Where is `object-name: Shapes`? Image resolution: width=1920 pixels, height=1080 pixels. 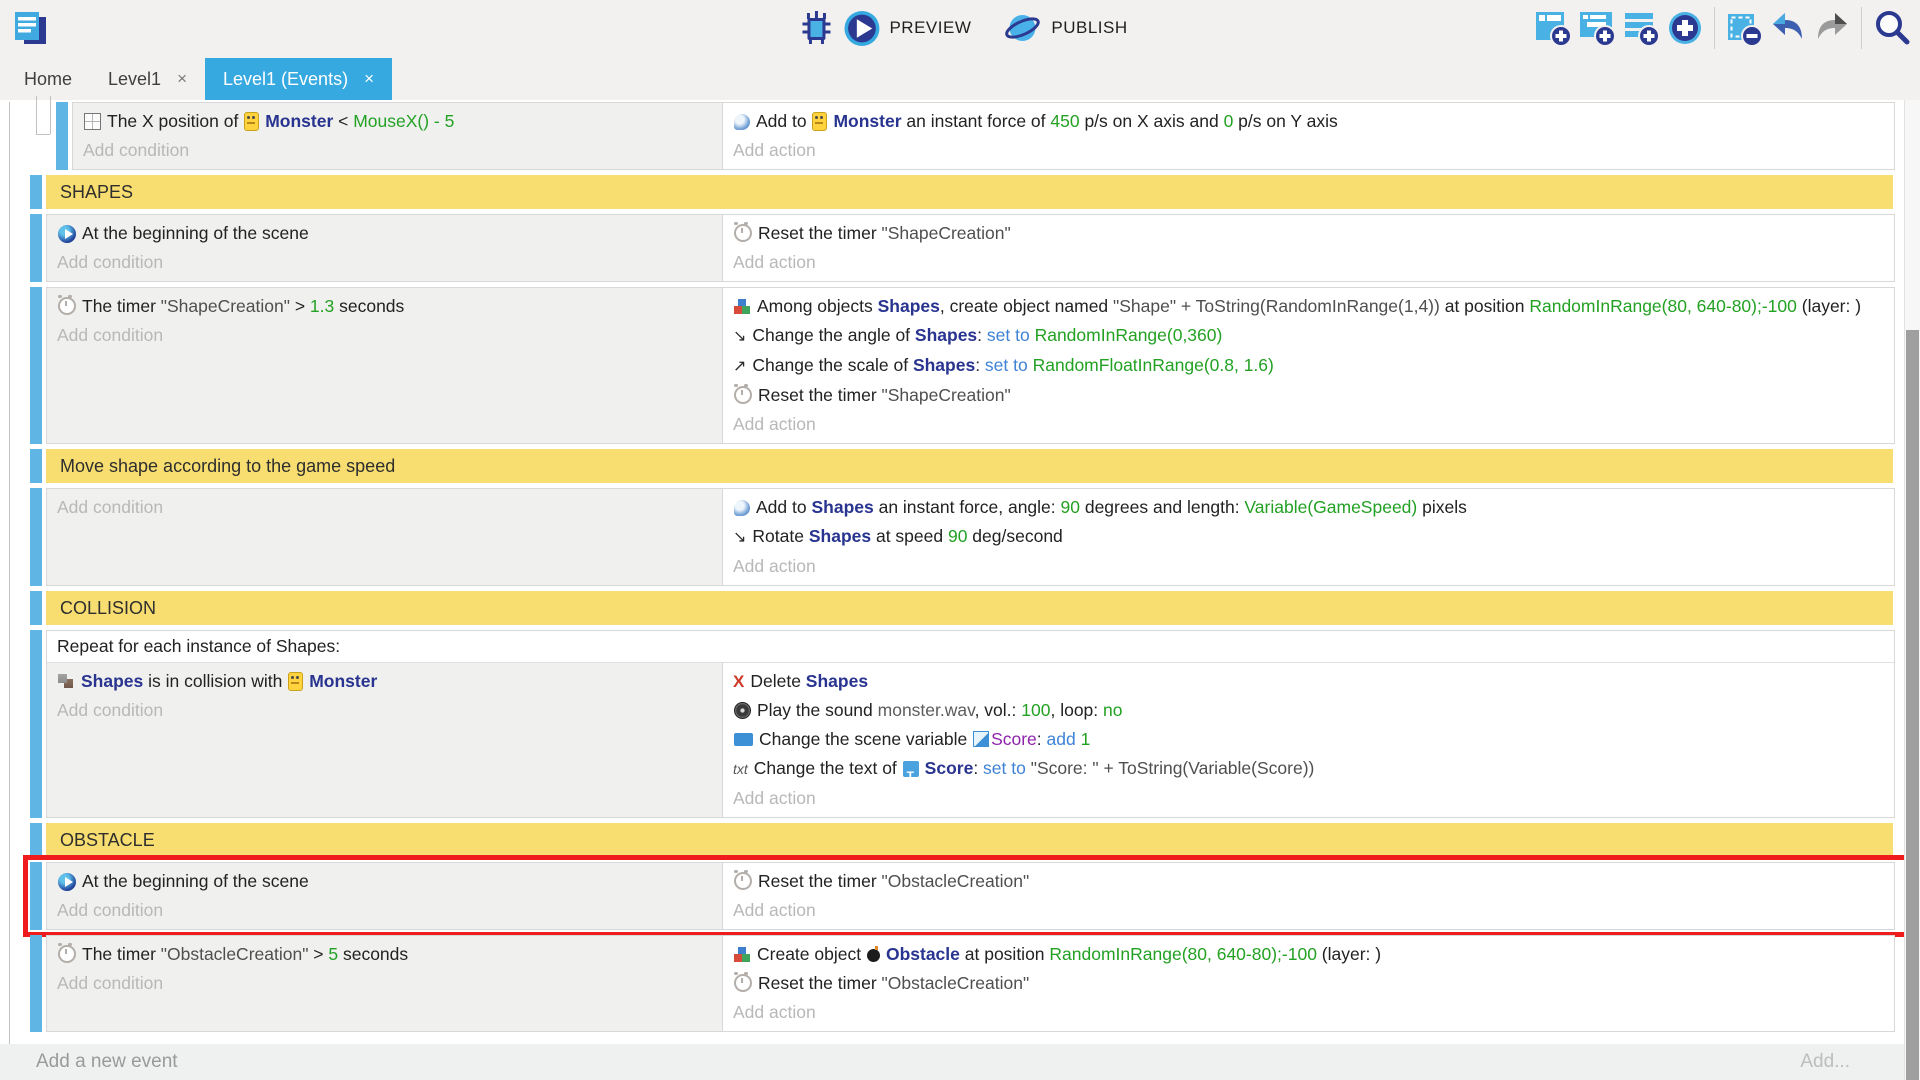
object-name: Shapes is located at coordinates (908, 306).